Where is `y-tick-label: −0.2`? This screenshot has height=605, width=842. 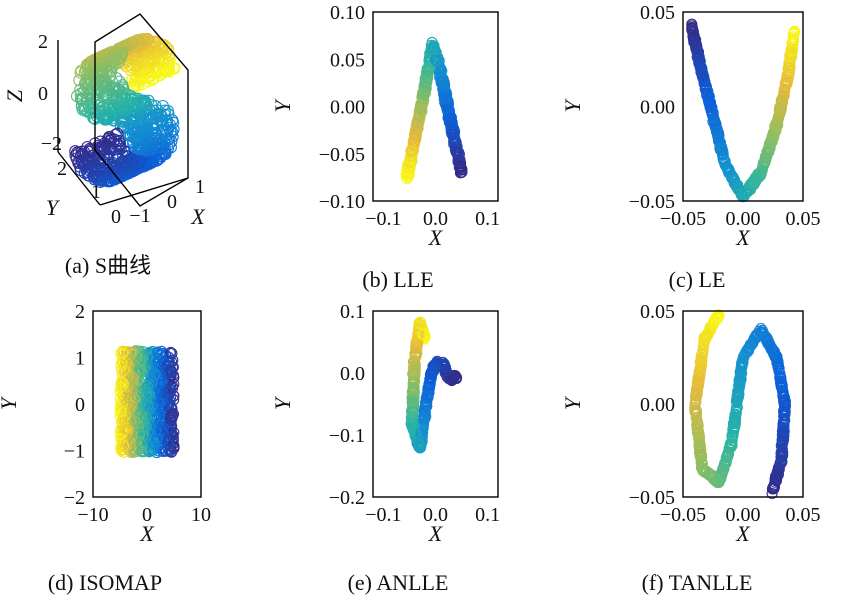 y-tick-label: −0.2 is located at coordinates (347, 498).